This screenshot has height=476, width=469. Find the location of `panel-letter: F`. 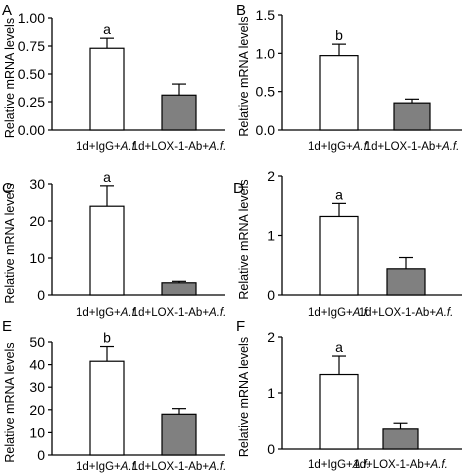

panel-letter: F is located at coordinates (240, 326).